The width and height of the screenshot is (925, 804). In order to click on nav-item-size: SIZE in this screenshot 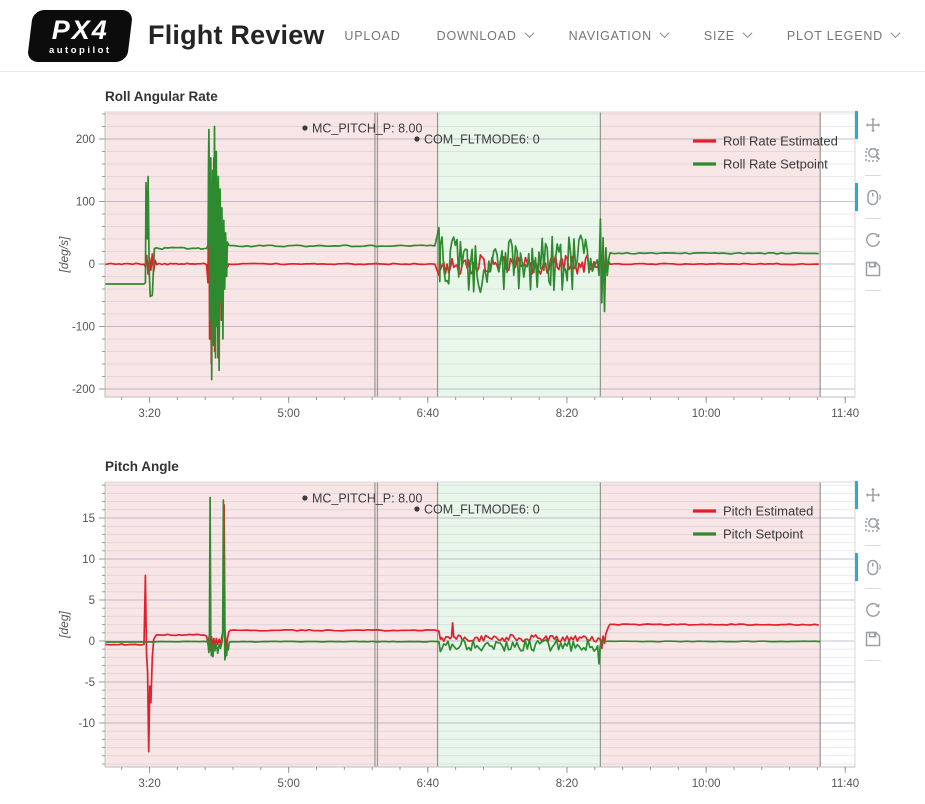, I will do `click(728, 35)`.